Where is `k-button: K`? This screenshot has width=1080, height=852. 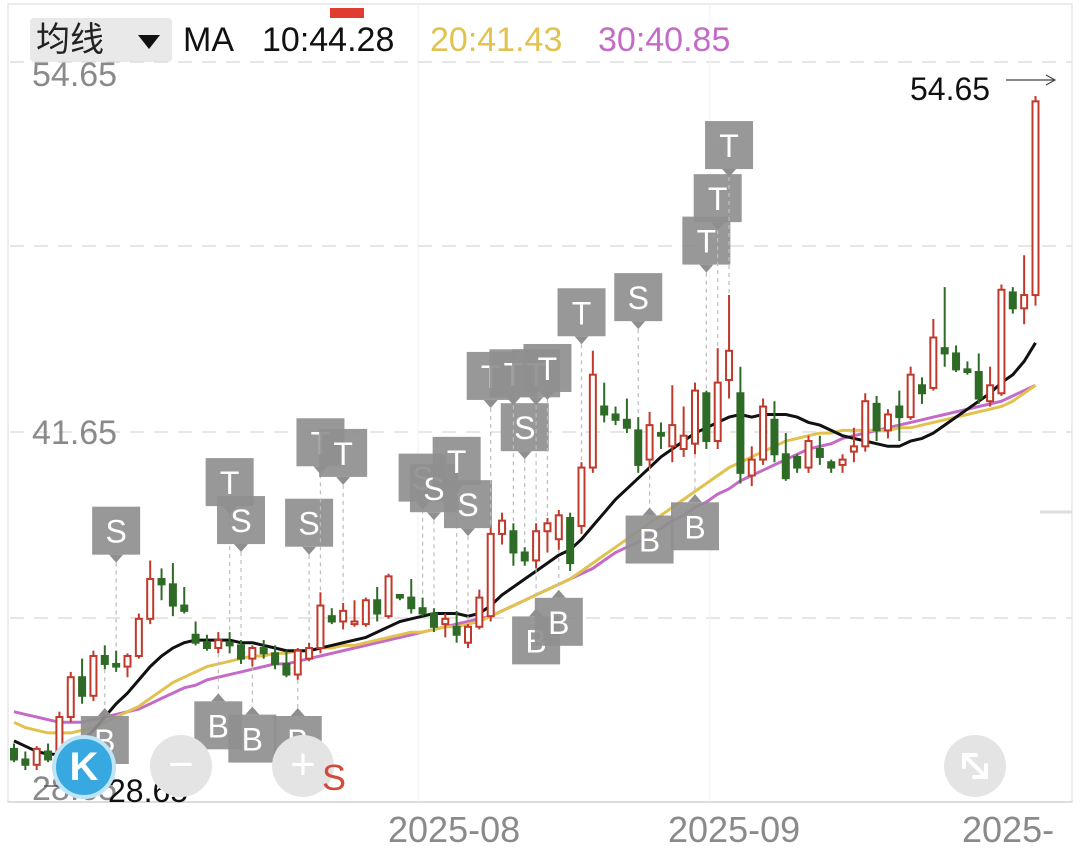
k-button: K is located at coordinates (84, 767).